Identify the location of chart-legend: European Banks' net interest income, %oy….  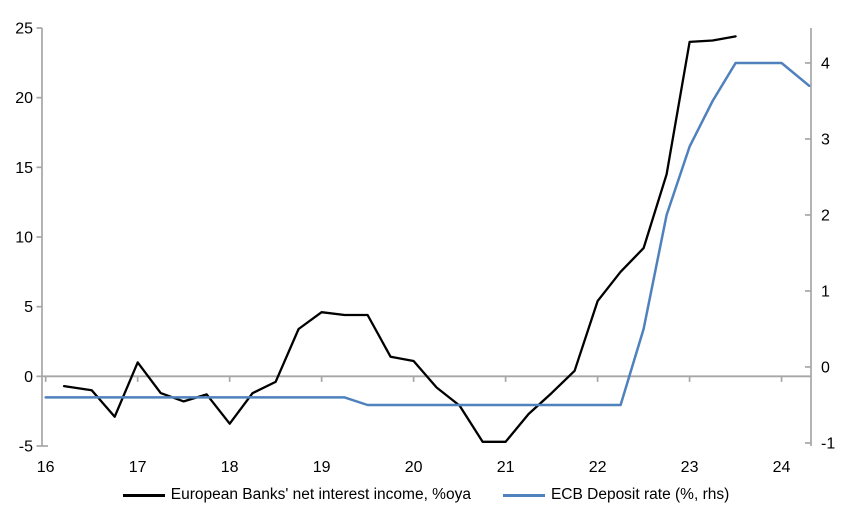
(426, 495).